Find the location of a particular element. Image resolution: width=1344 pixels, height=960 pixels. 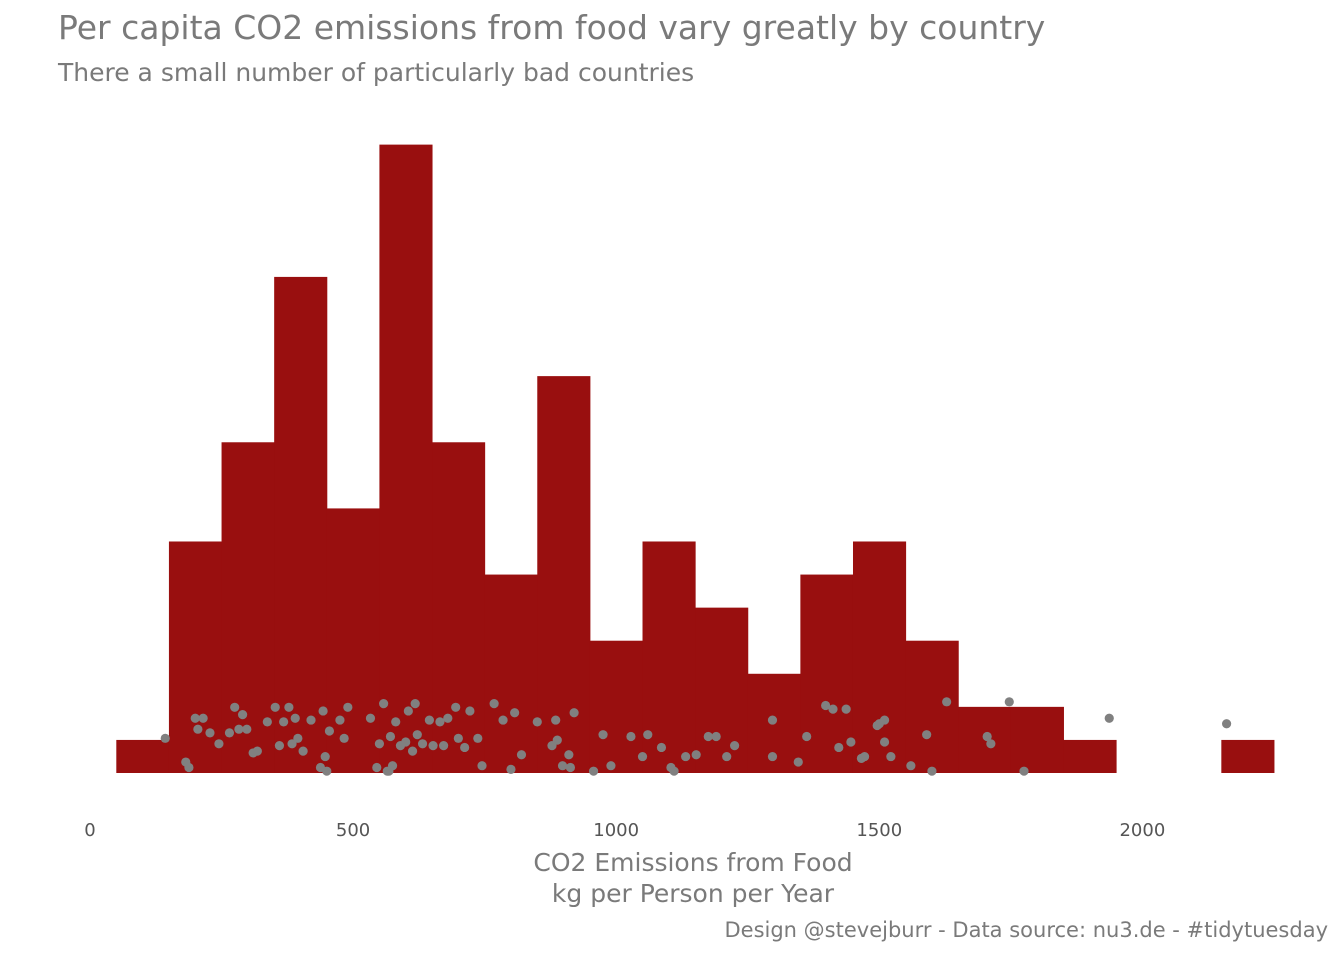

x-tick-label-4: 2000 is located at coordinates (1142, 830).